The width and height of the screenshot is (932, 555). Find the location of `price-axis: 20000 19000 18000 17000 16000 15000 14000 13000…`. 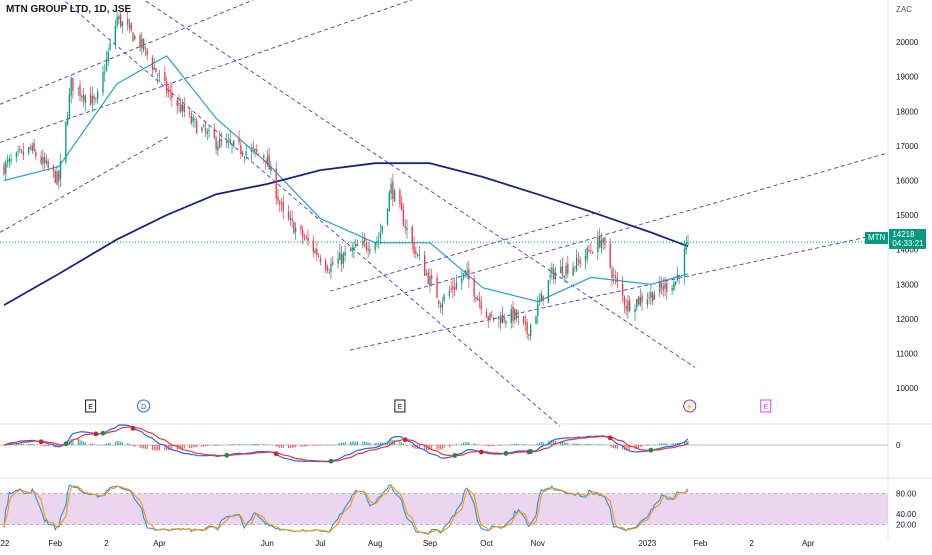

price-axis: 20000 19000 18000 17000 16000 15000 14000 13000… is located at coordinates (907, 284).